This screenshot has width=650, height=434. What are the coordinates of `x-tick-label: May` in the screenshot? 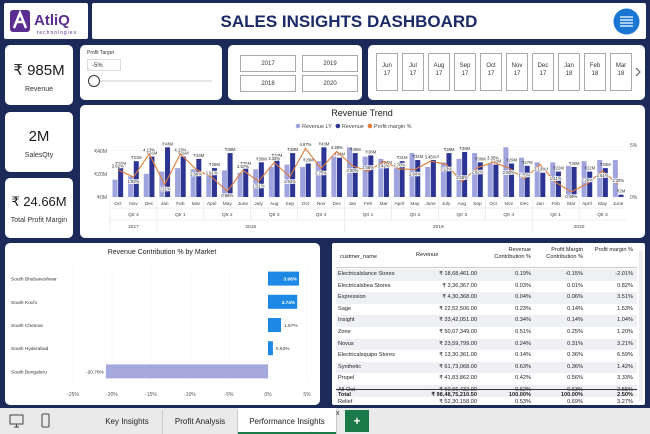 It's located at (415, 204).